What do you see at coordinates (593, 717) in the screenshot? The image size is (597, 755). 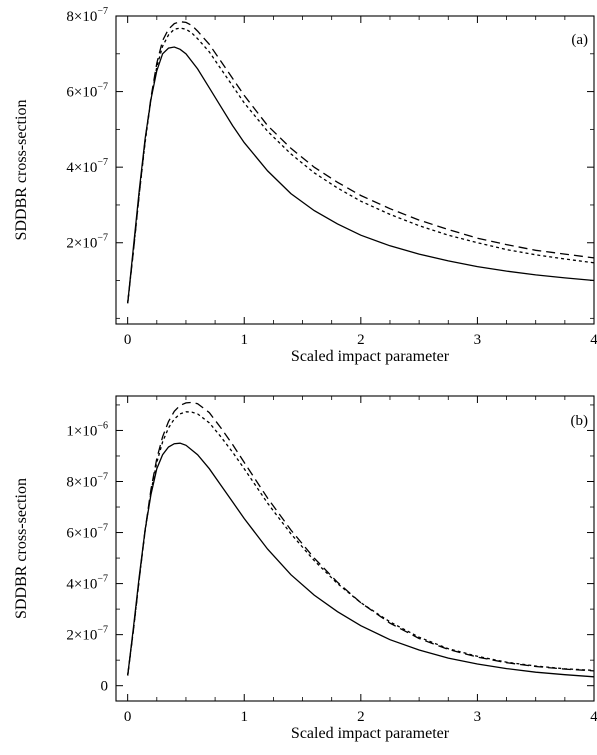 I see `panel-b-x-tick-label: 4` at bounding box center [593, 717].